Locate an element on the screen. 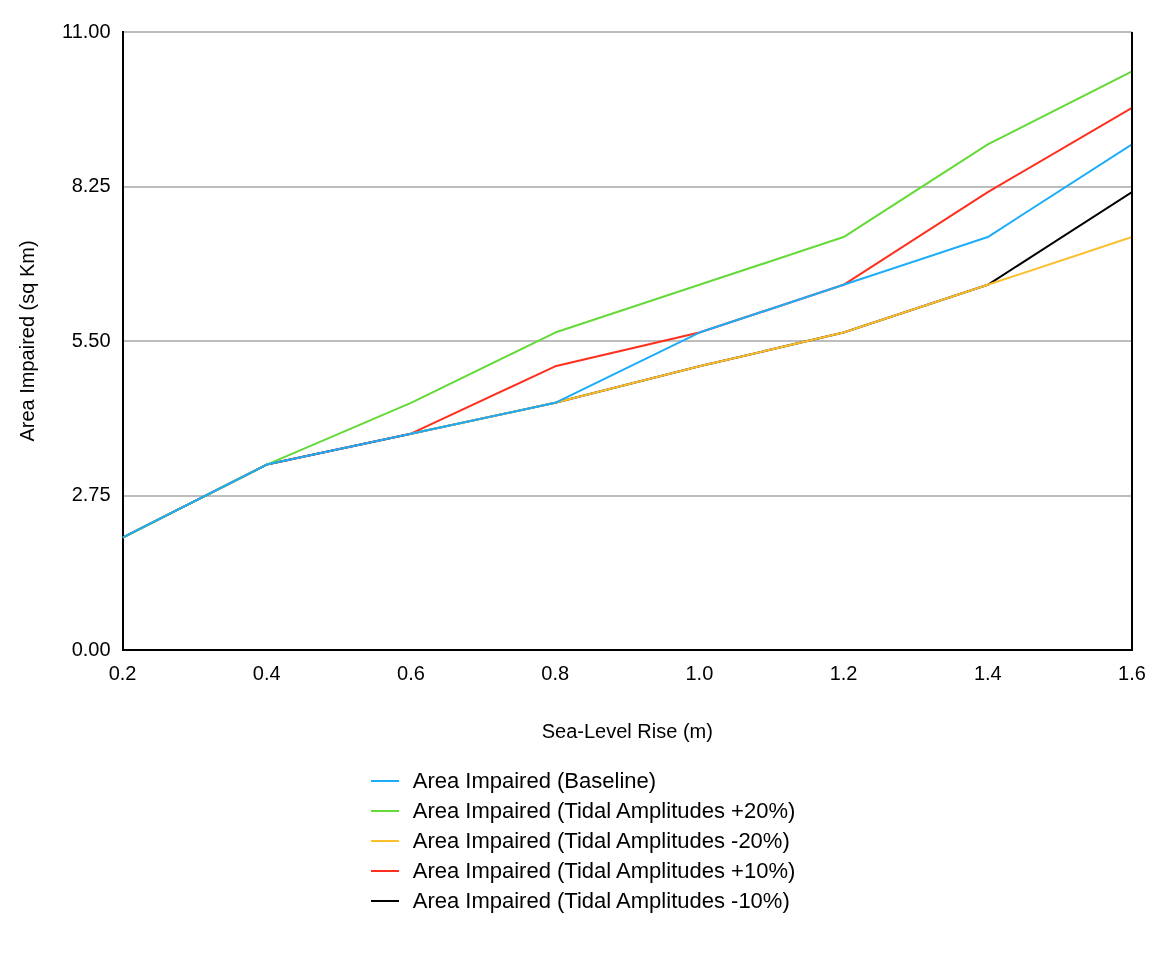 This screenshot has width=1166, height=965. x-tick-label: 0.4 is located at coordinates (266, 672).